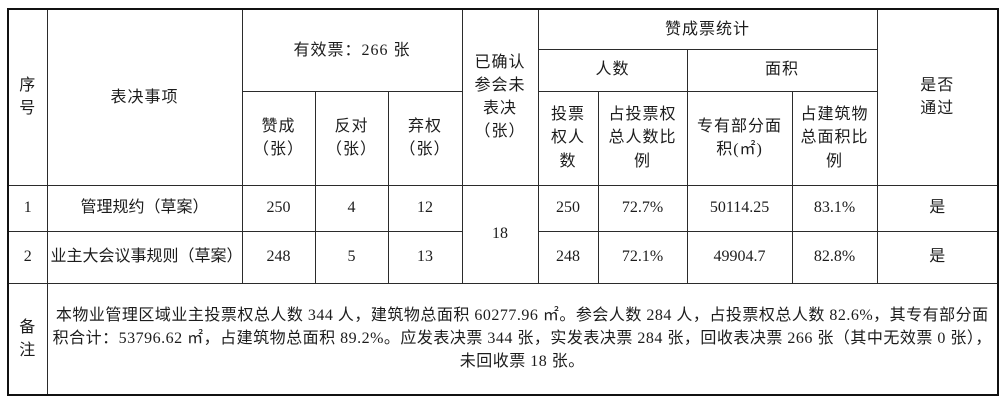 This screenshot has width=1004, height=406. What do you see at coordinates (278, 208) in the screenshot?
I see `row1-approve: 250` at bounding box center [278, 208].